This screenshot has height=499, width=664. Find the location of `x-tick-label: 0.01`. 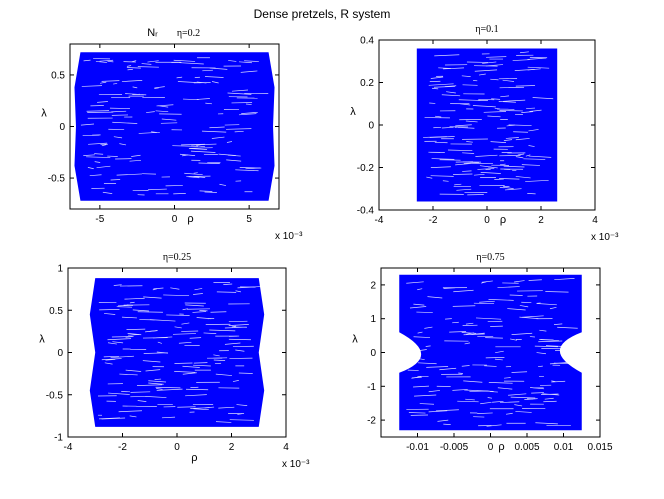

x-tick-label: 0.01 is located at coordinates (564, 447).